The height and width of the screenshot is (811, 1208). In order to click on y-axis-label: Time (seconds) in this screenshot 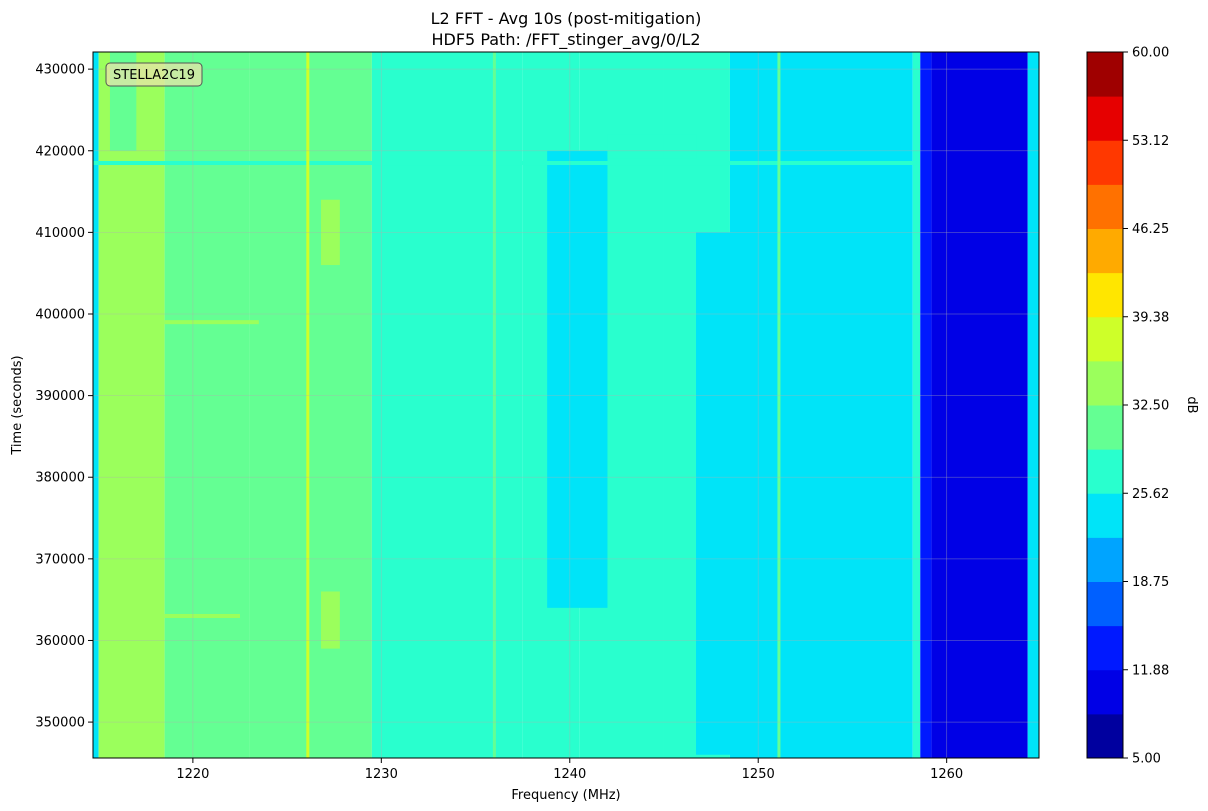, I will do `click(17, 405)`.